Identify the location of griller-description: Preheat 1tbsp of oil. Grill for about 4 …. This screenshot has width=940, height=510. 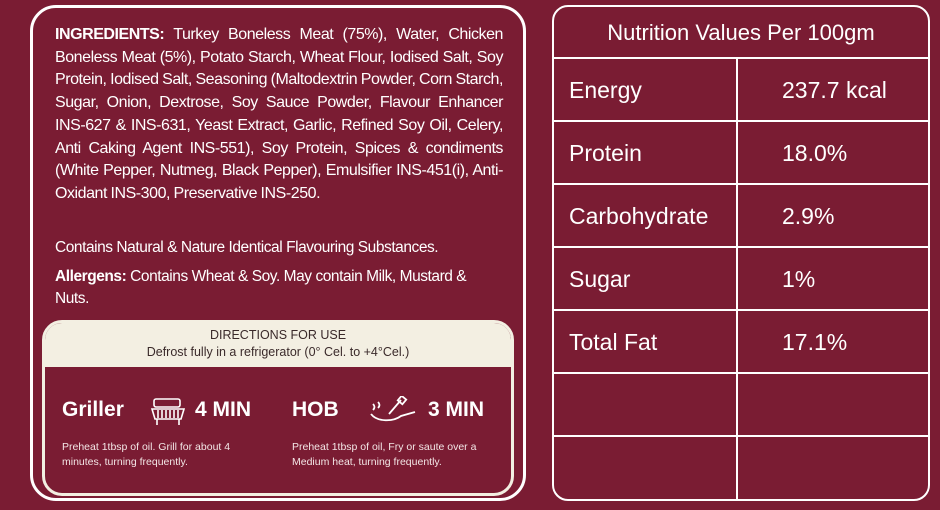
(146, 454).